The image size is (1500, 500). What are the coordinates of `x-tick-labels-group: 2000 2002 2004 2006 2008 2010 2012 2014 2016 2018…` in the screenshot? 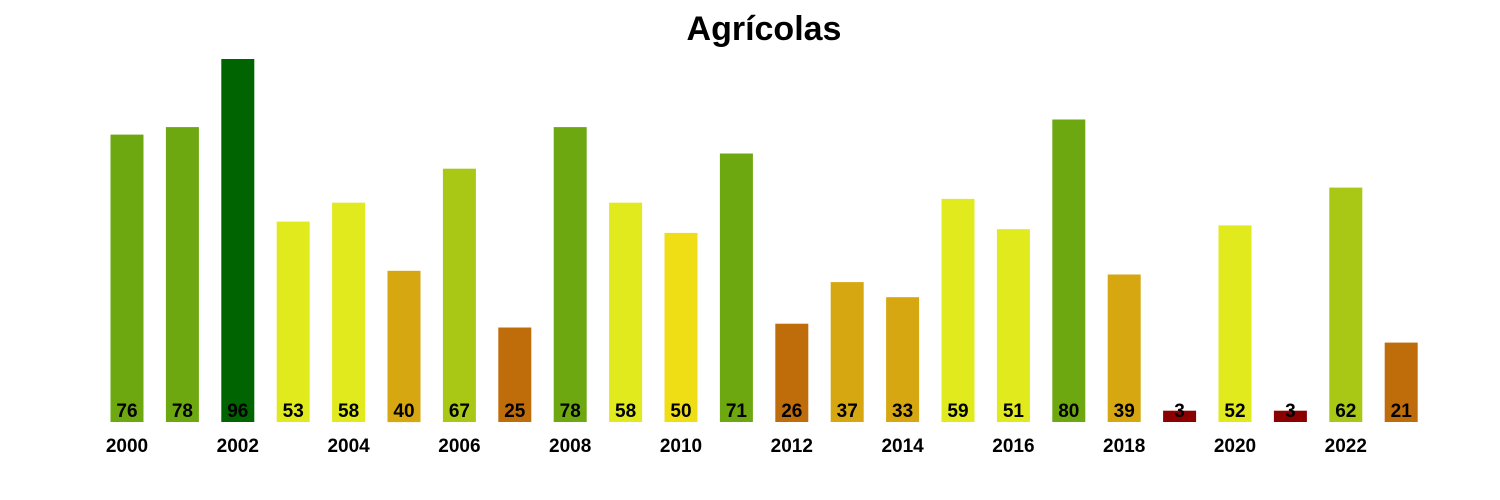 It's located at (736, 446).